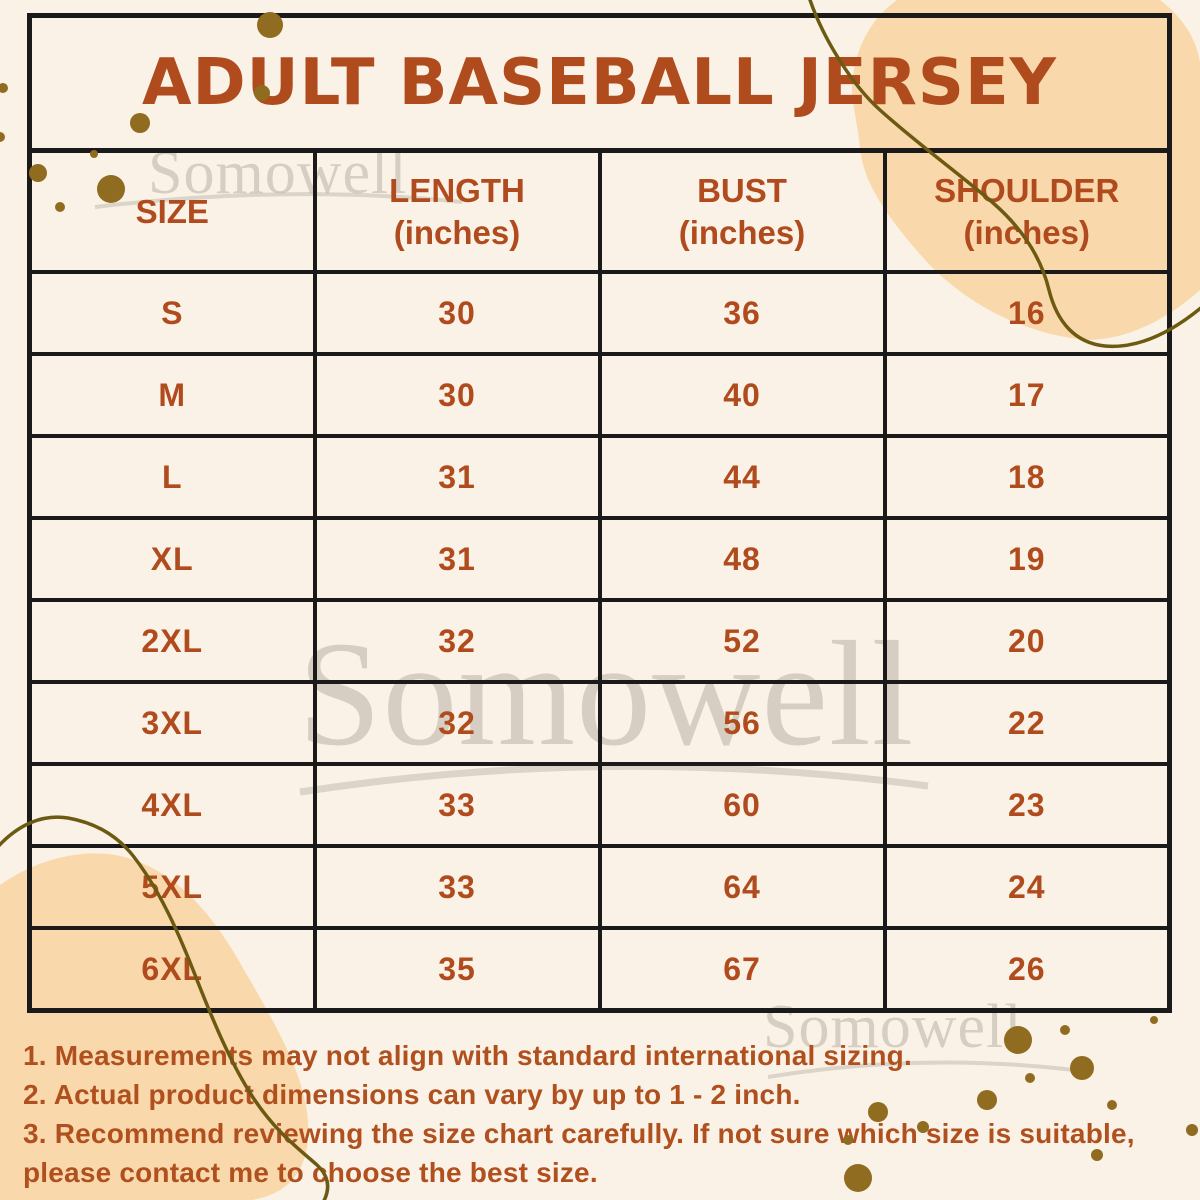 The width and height of the screenshot is (1200, 1200). Describe the element at coordinates (172, 477) in the screenshot. I see `size-cell: L` at that location.